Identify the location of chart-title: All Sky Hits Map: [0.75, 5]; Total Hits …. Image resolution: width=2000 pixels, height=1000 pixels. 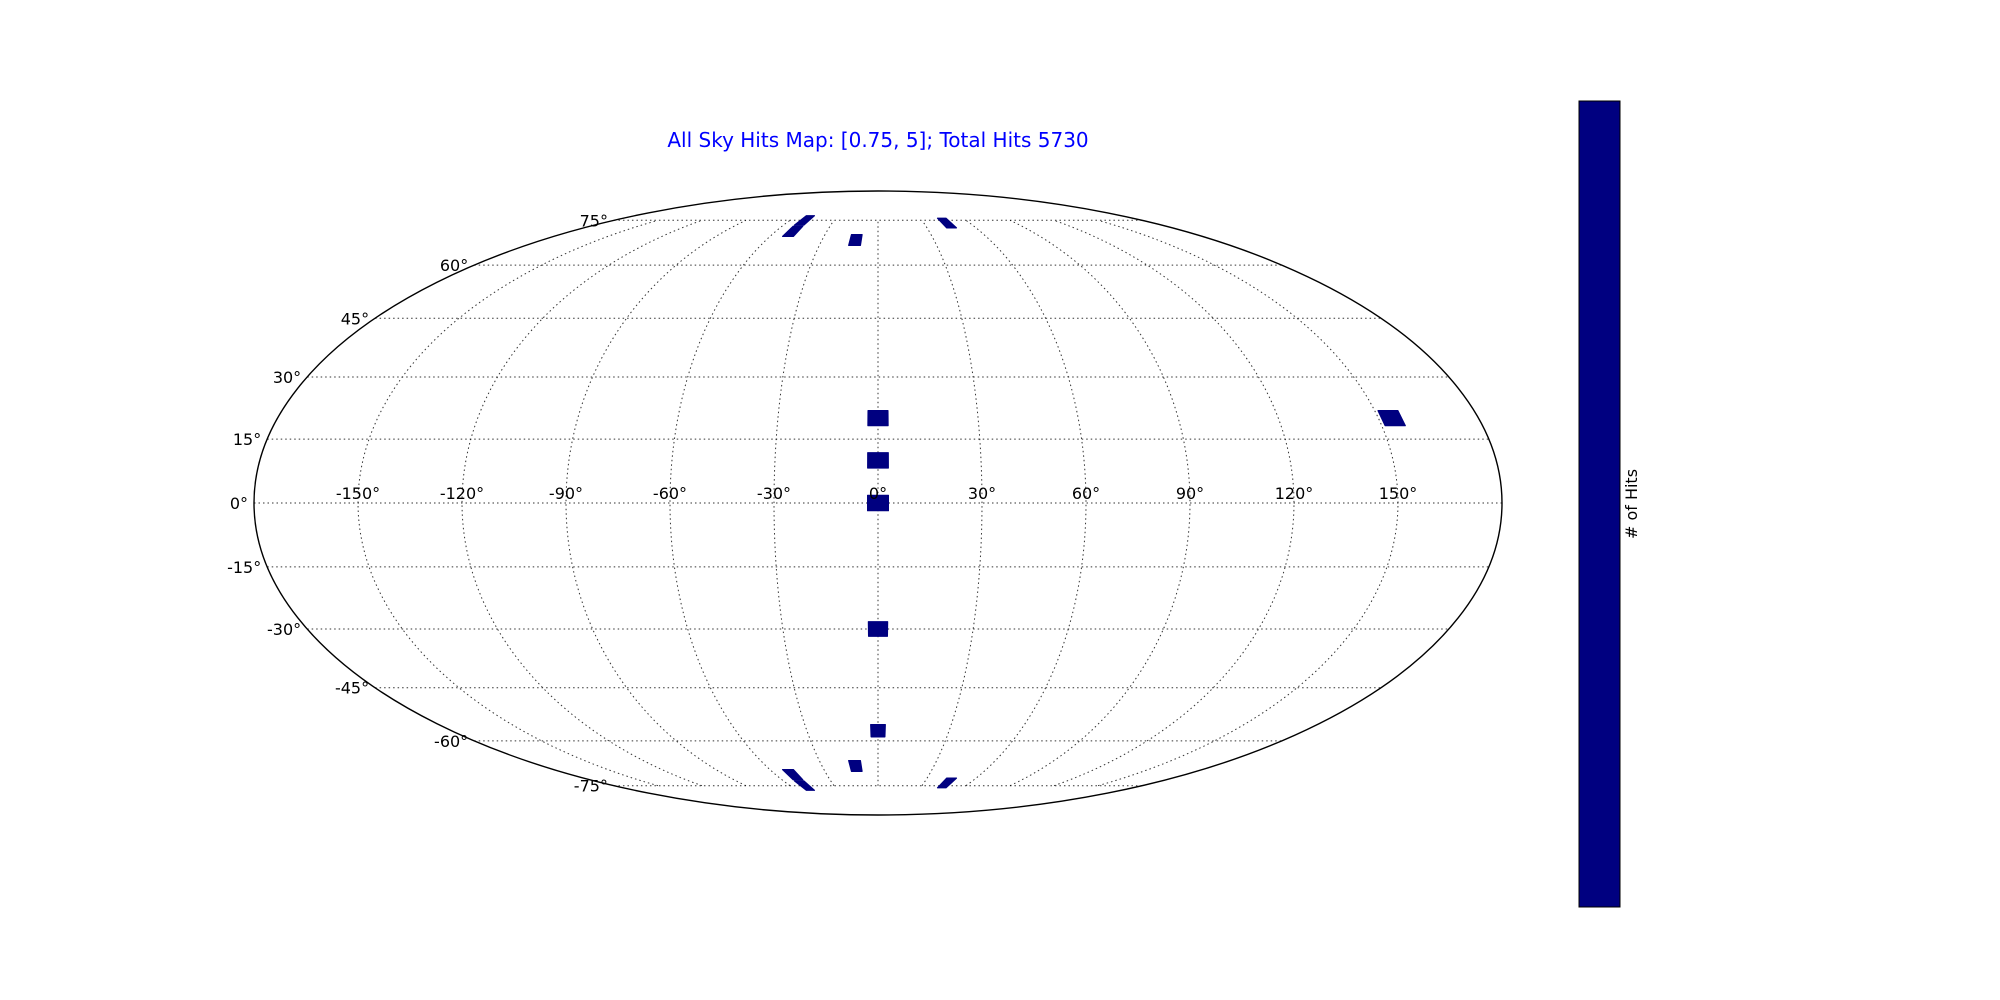
(877, 140).